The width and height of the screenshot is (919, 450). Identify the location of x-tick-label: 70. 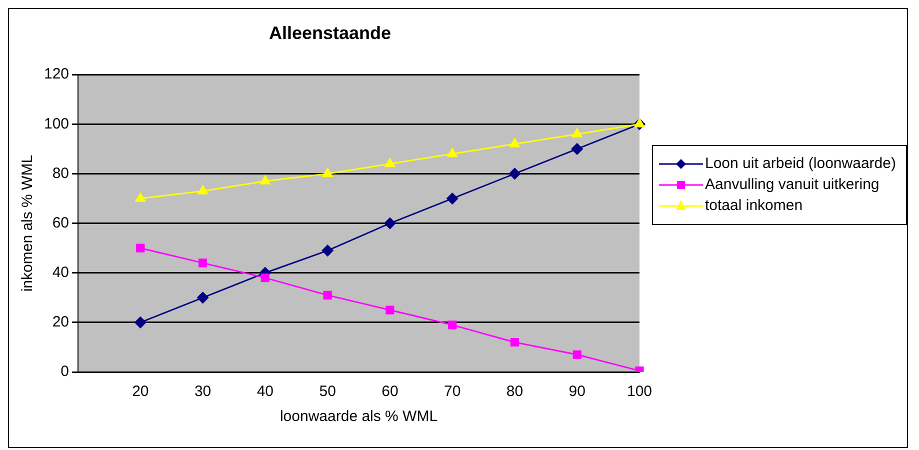
(452, 391).